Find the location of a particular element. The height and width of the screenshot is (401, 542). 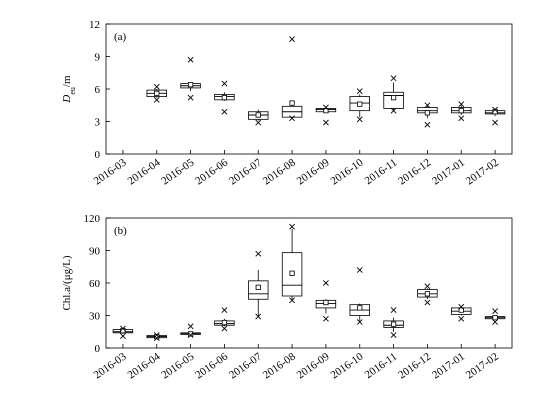

y-tick-label: 9 is located at coordinates (98, 58).